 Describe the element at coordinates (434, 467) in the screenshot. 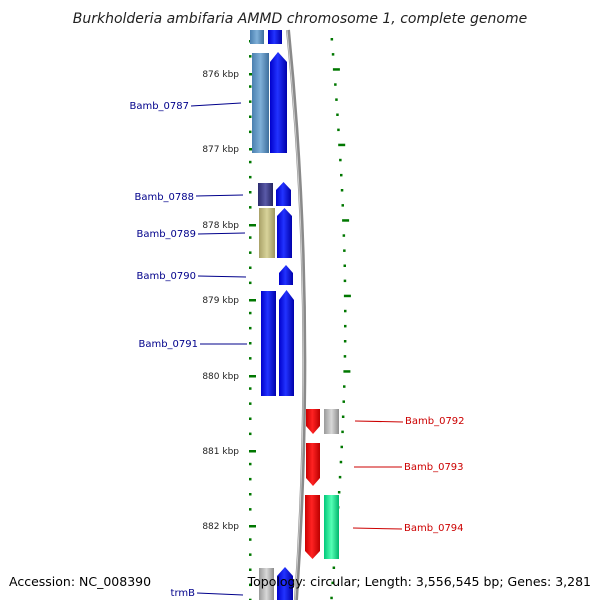

I see `gene-label-bamb-0793: Bamb_0793` at that location.